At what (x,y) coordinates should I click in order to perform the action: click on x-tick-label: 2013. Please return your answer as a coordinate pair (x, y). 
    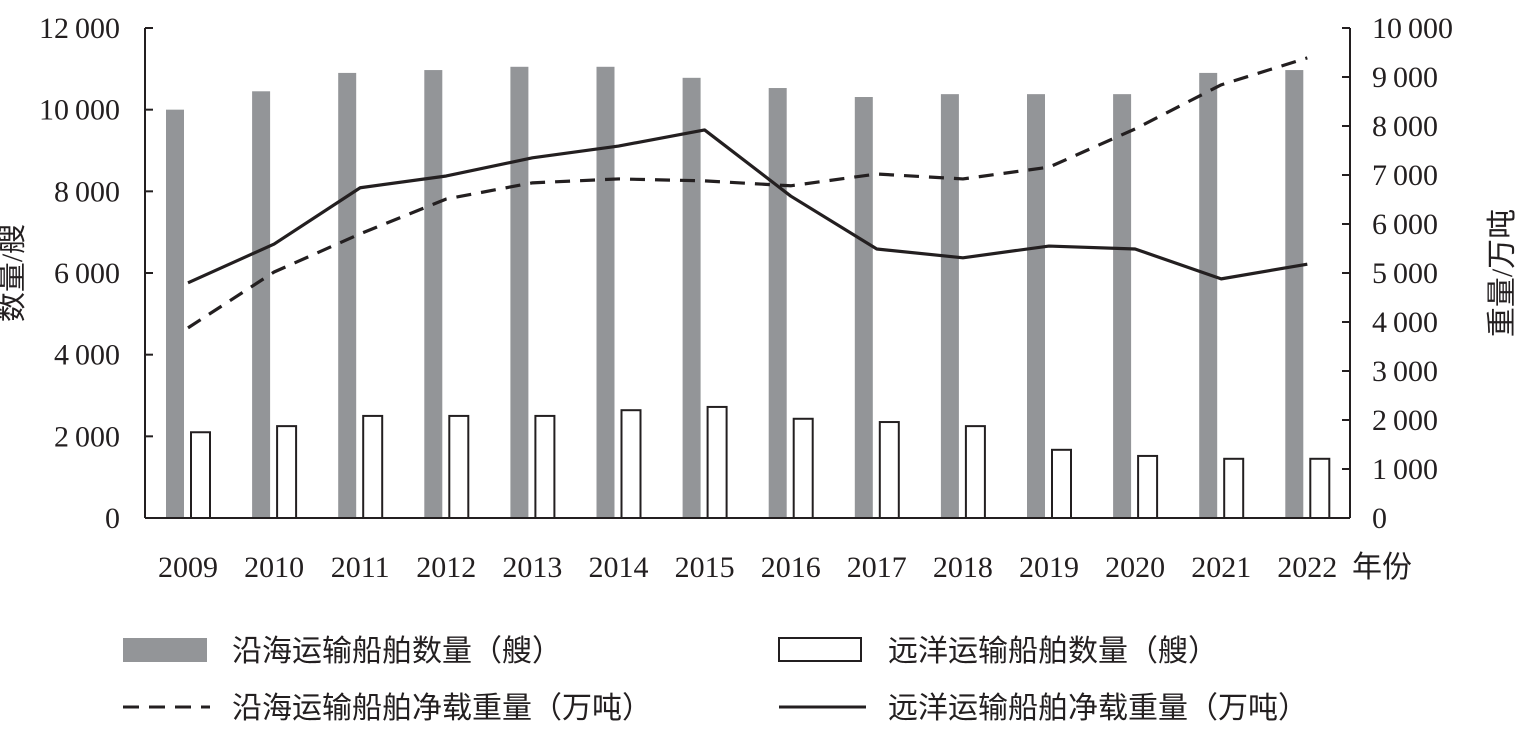
    Looking at the image, I should click on (532, 567).